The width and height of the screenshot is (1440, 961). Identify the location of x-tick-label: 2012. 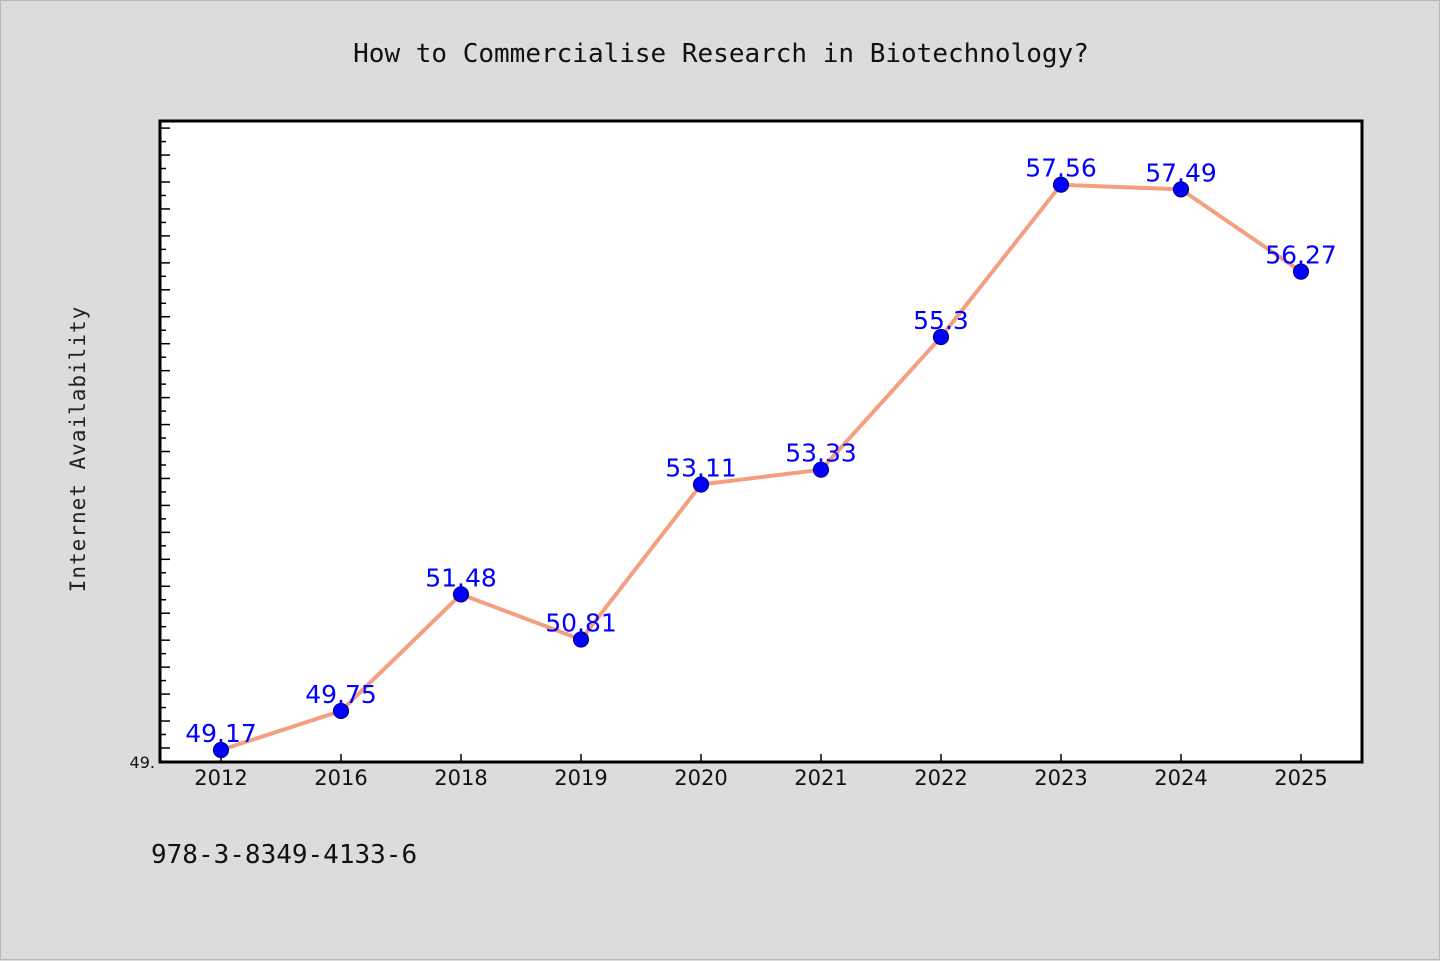
(220, 778).